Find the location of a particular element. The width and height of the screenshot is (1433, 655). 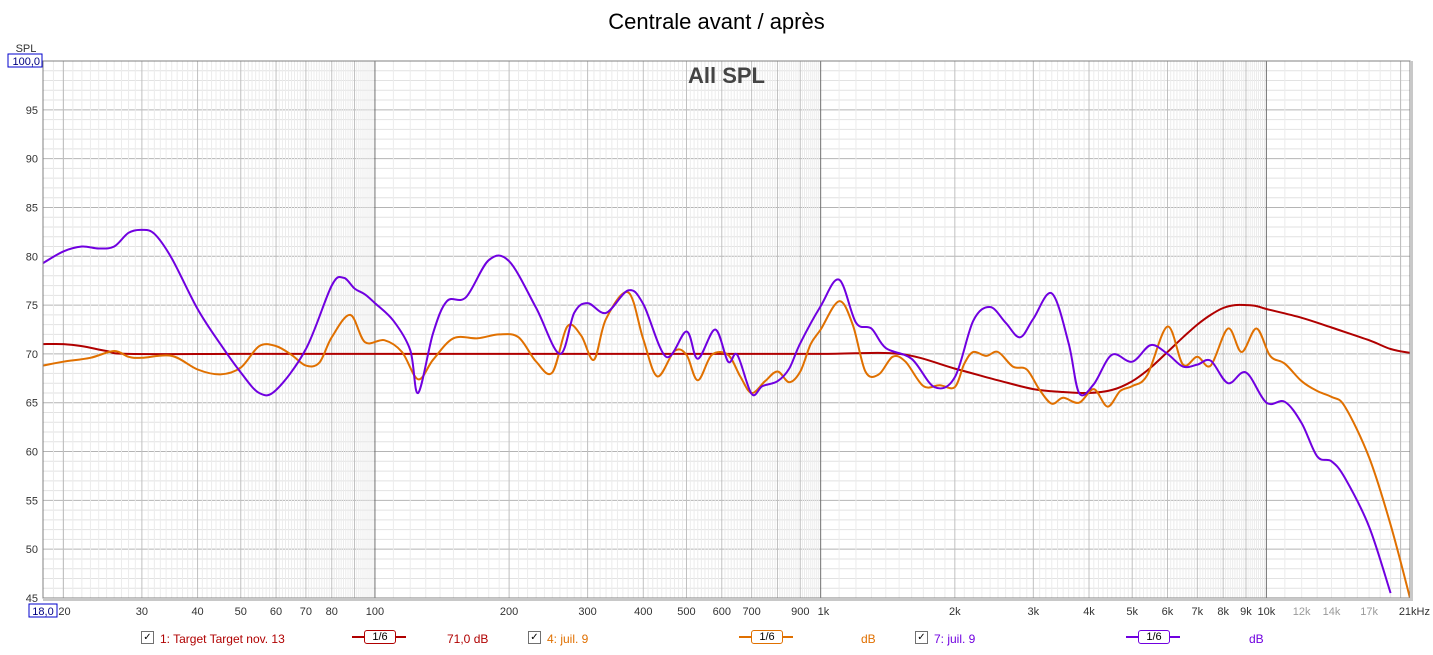

x-tick-label: 50 is located at coordinates (241, 612).